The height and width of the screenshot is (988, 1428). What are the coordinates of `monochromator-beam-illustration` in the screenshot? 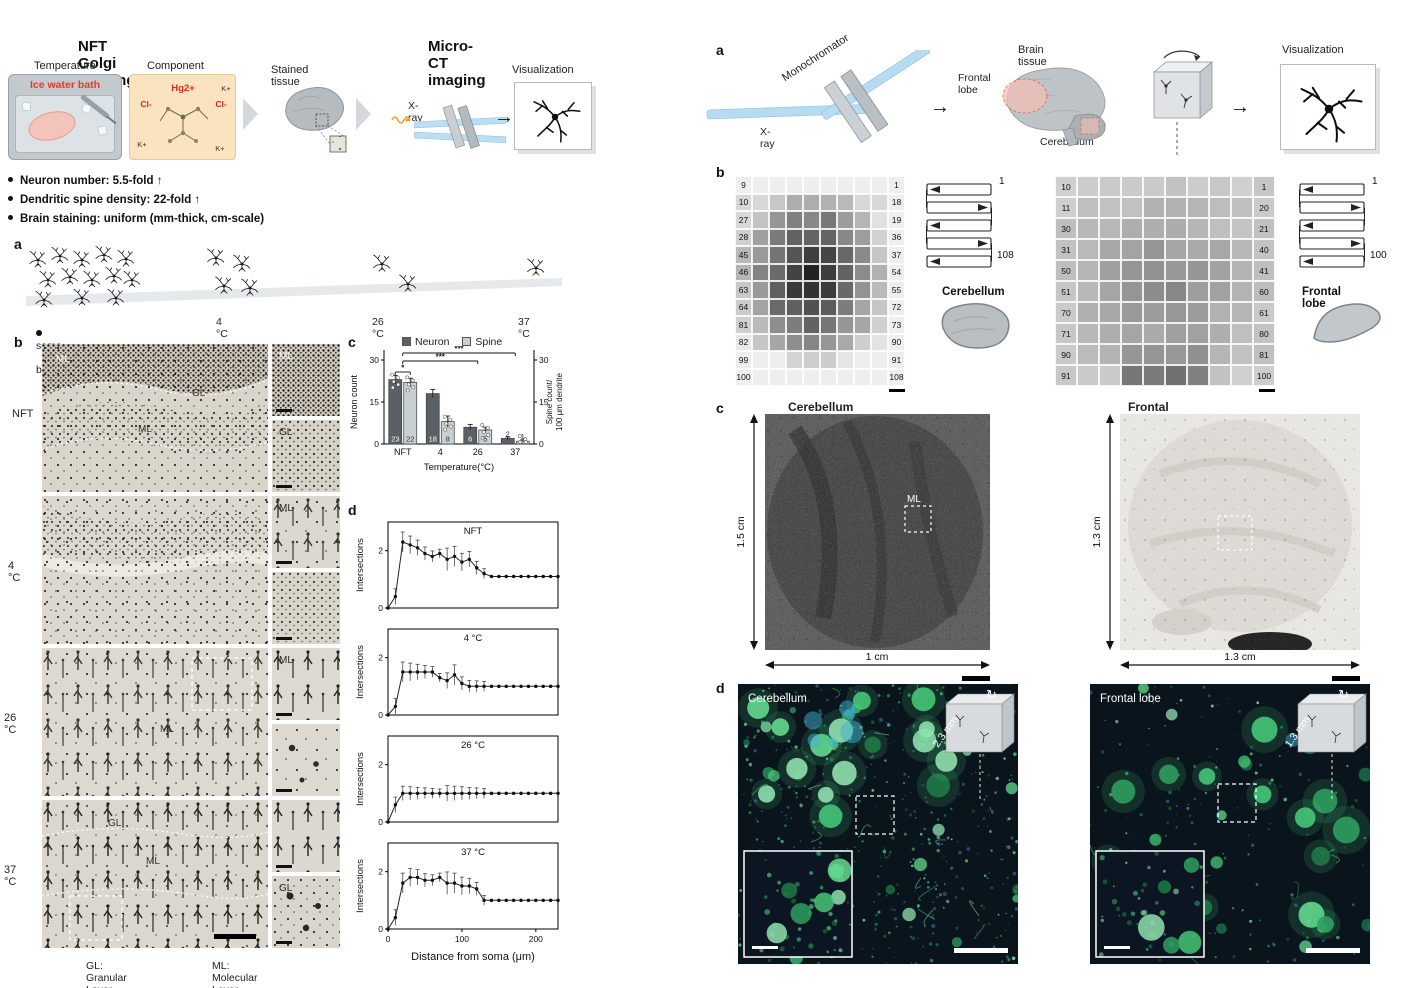 It's located at (818, 97).